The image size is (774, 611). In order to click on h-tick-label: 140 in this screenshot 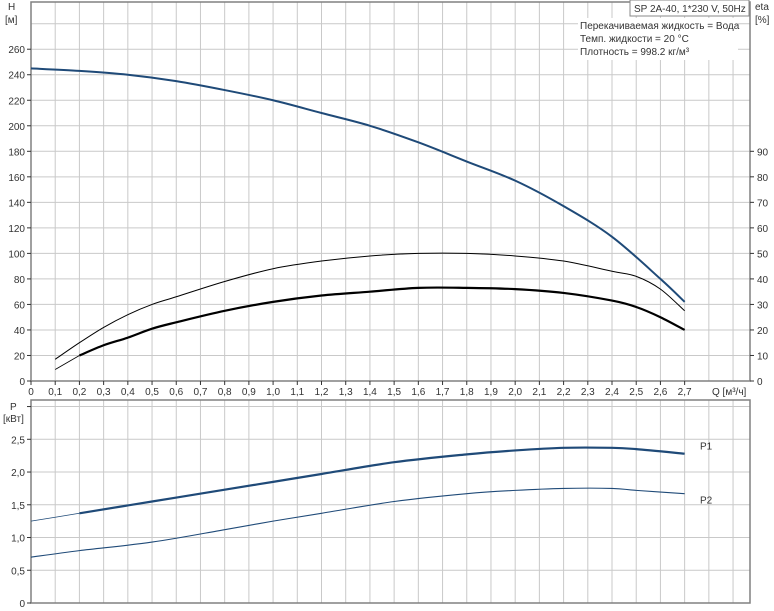, I will do `click(16, 203)`.